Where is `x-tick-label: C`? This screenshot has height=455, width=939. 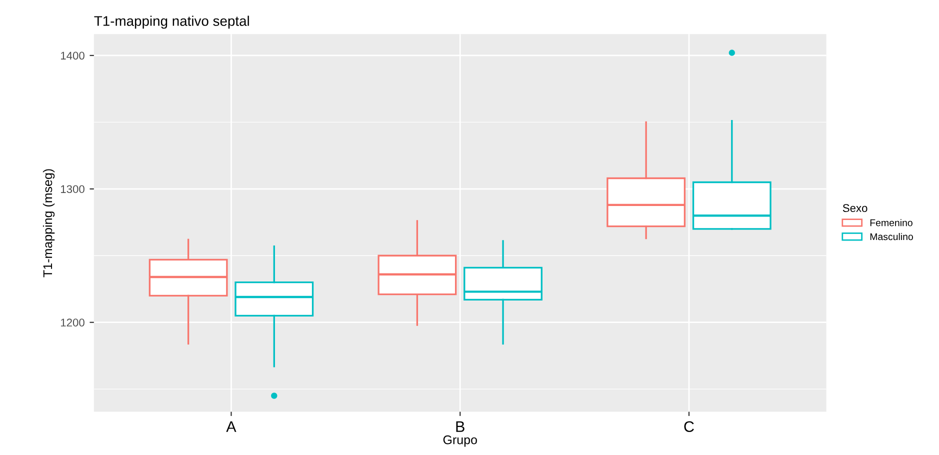
x-tick-label: C is located at coordinates (689, 426).